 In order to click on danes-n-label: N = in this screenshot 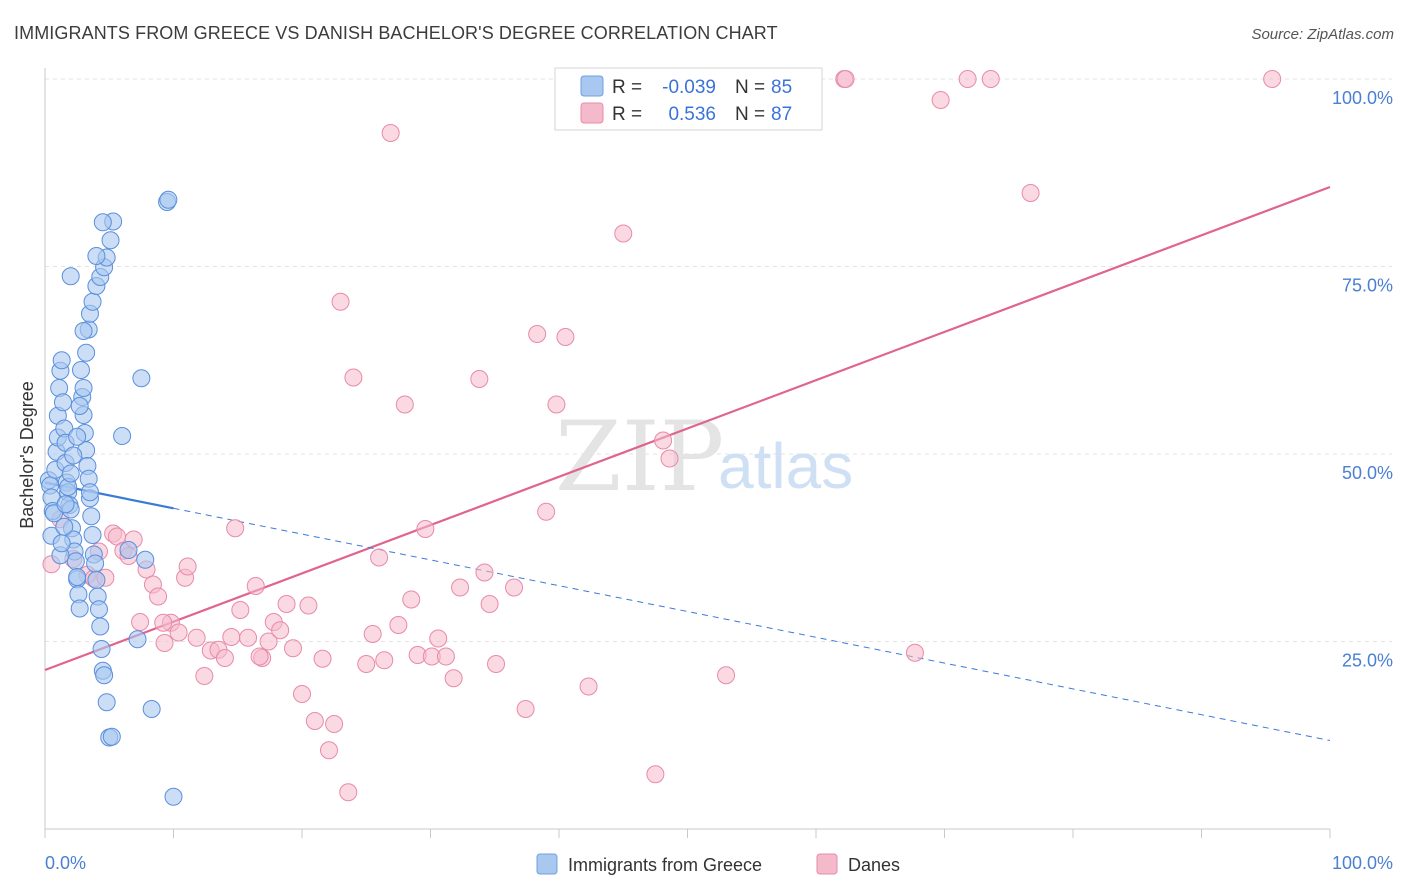, I will do `click(750, 114)`.